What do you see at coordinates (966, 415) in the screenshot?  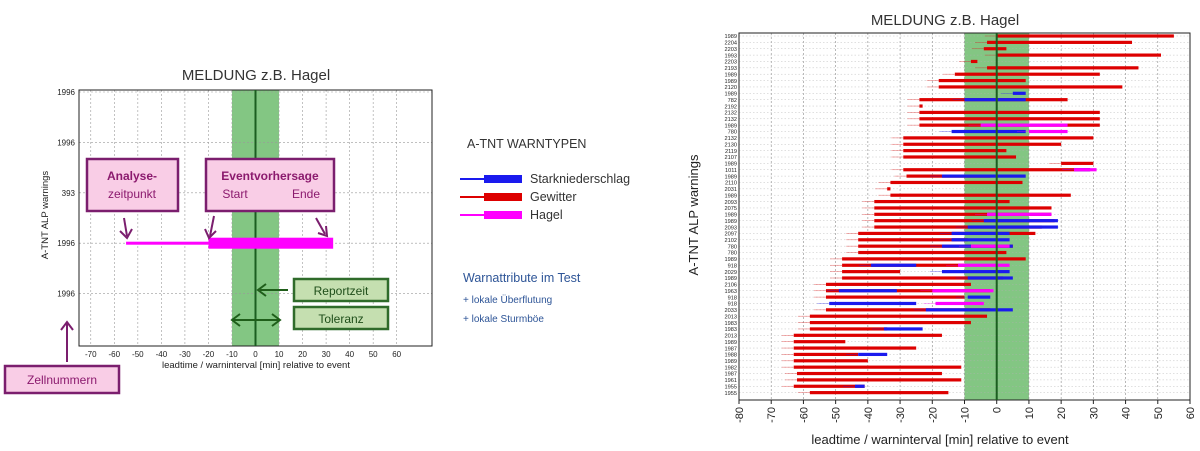 I see `right-x-tick-label: -10` at bounding box center [966, 415].